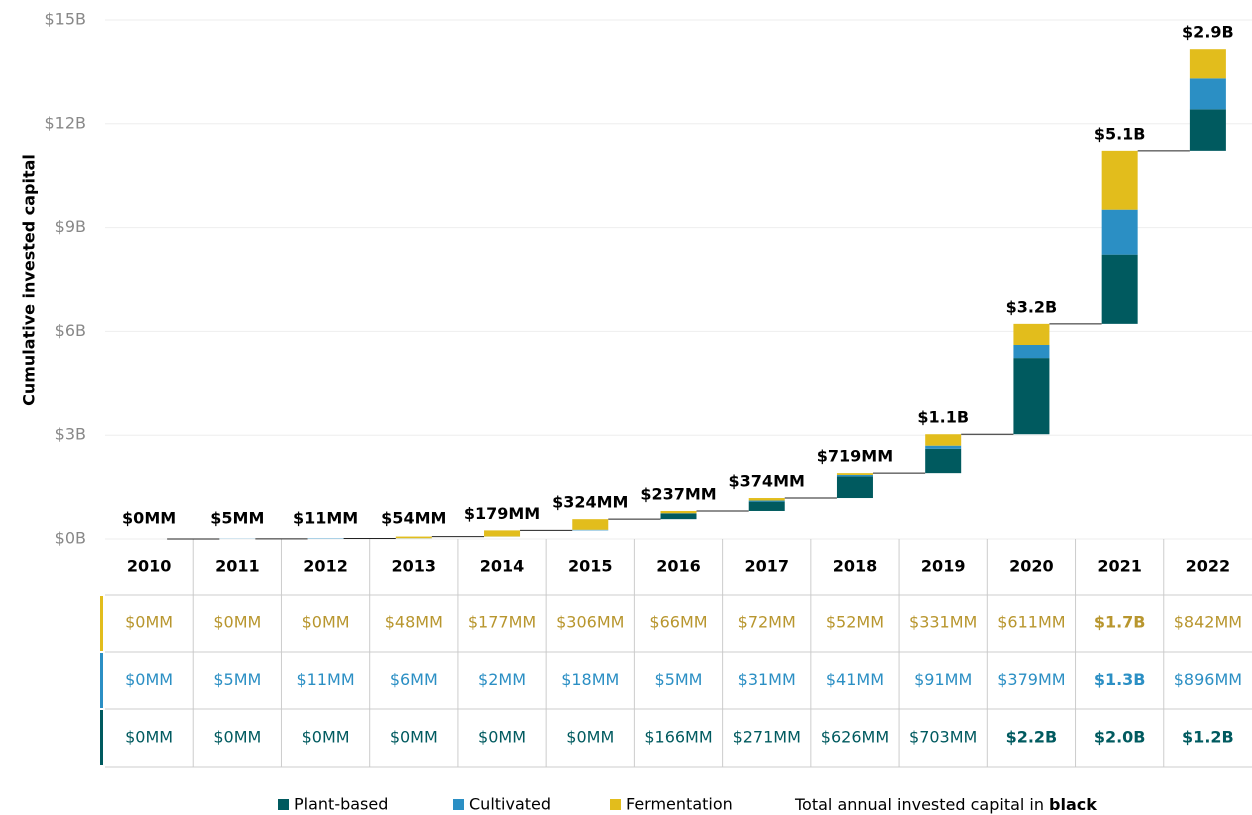  What do you see at coordinates (678, 566) in the screenshot?
I see `x-tick-label: 2016` at bounding box center [678, 566].